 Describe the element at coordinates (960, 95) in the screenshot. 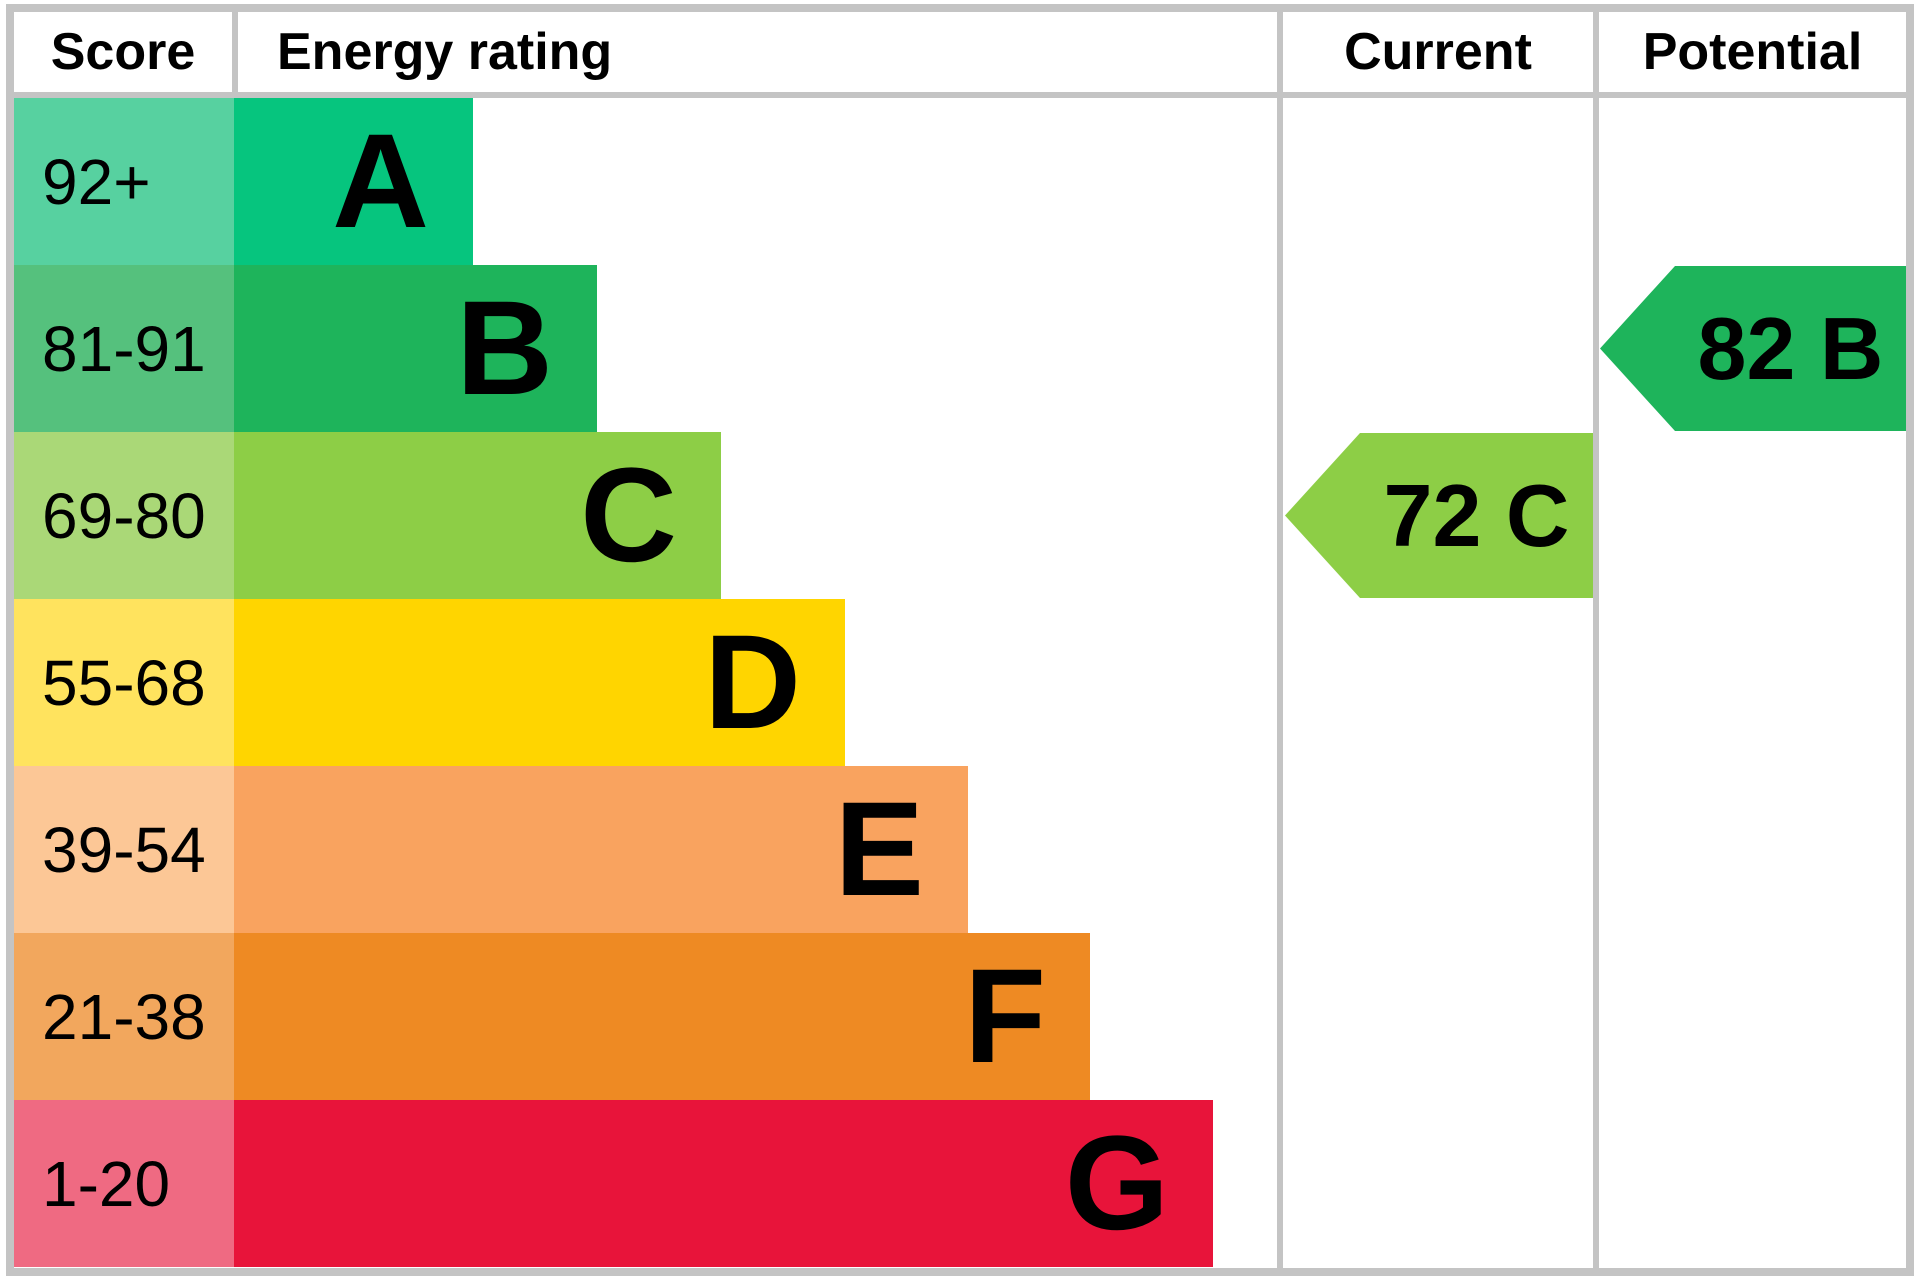

I see `header-separator-line` at that location.